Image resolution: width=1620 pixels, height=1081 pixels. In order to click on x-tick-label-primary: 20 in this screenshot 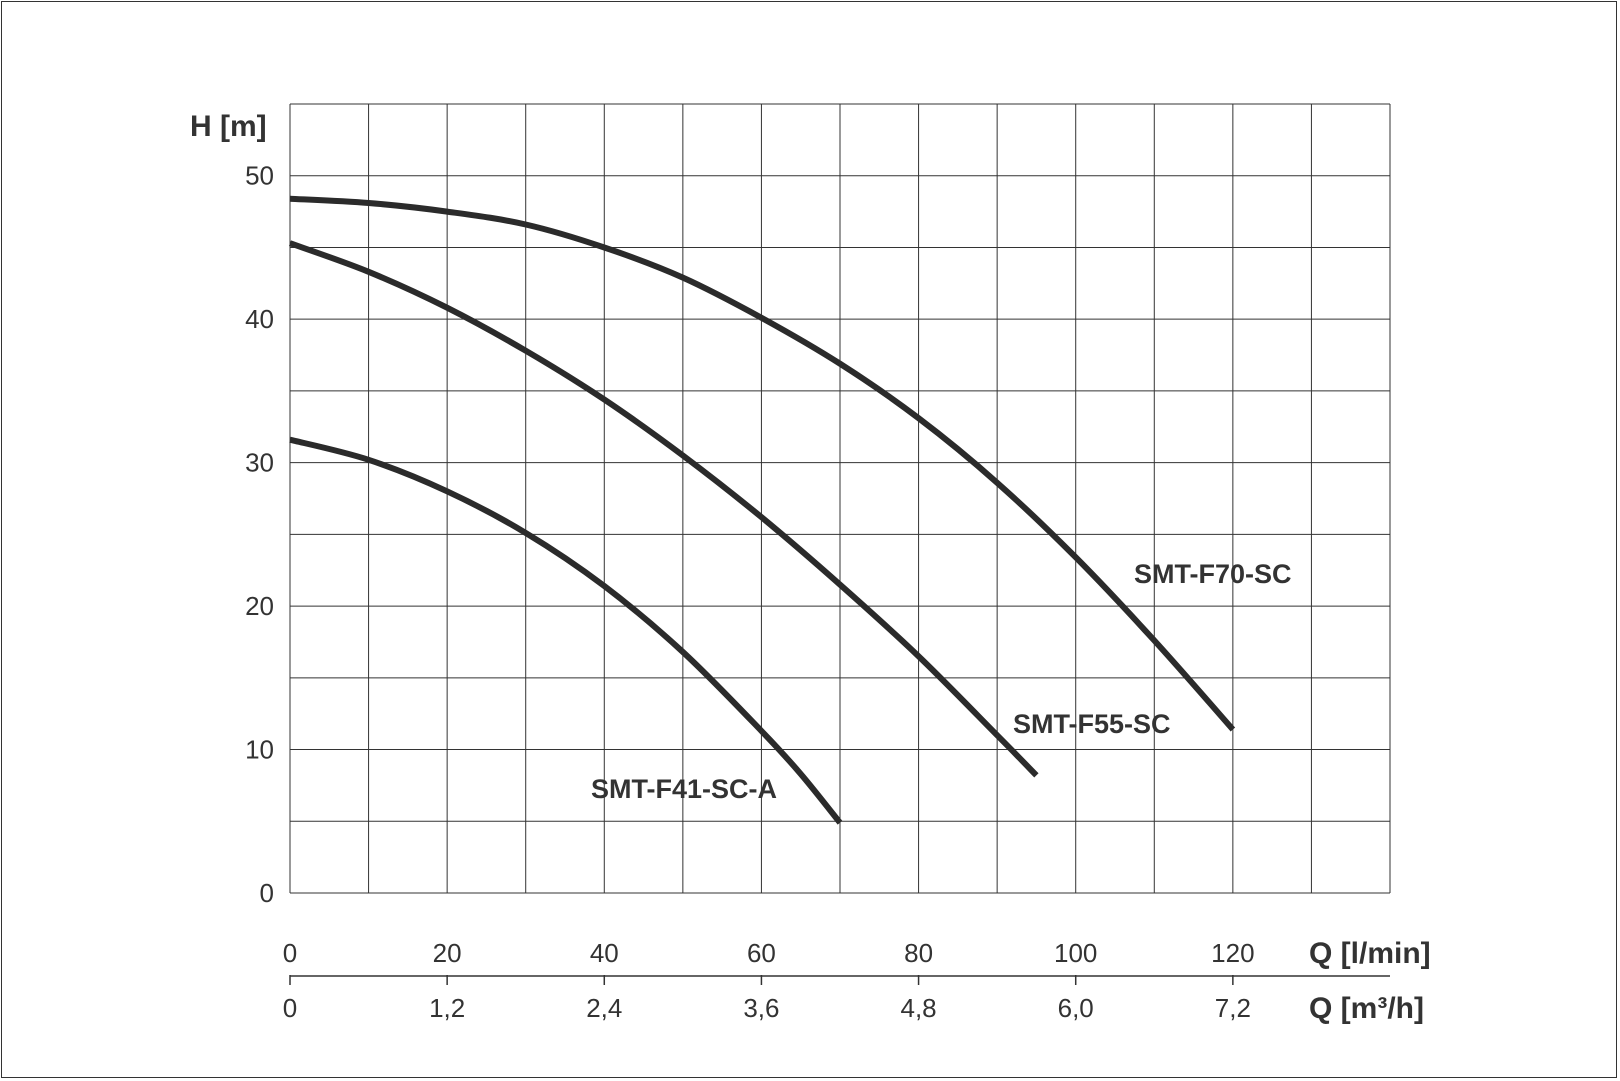, I will do `click(447, 953)`.